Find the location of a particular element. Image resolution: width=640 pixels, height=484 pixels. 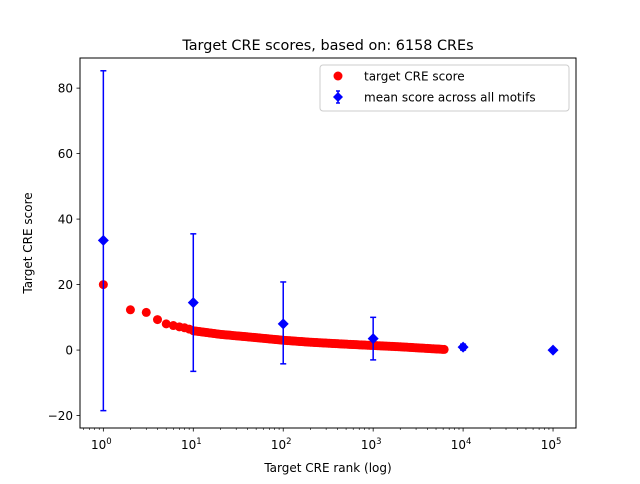

x-tick-label: 10⁰ is located at coordinates (101, 444).